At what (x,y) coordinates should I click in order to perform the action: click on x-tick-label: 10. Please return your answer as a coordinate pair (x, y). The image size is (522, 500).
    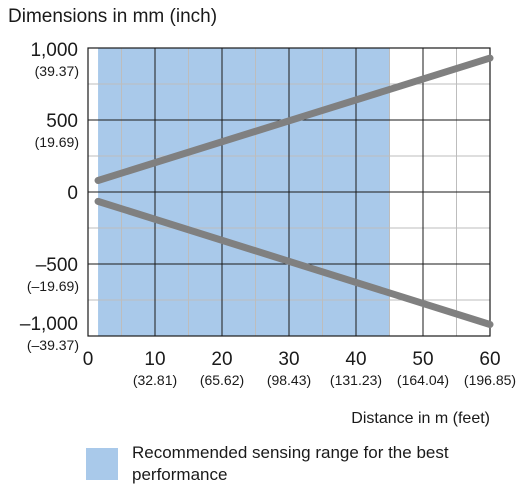
    Looking at the image, I should click on (154, 359).